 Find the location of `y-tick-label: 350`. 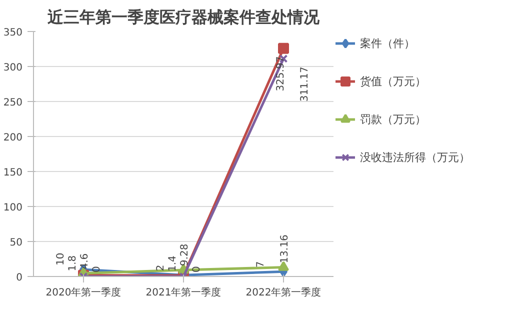

y-tick-label: 350 is located at coordinates (13, 33).